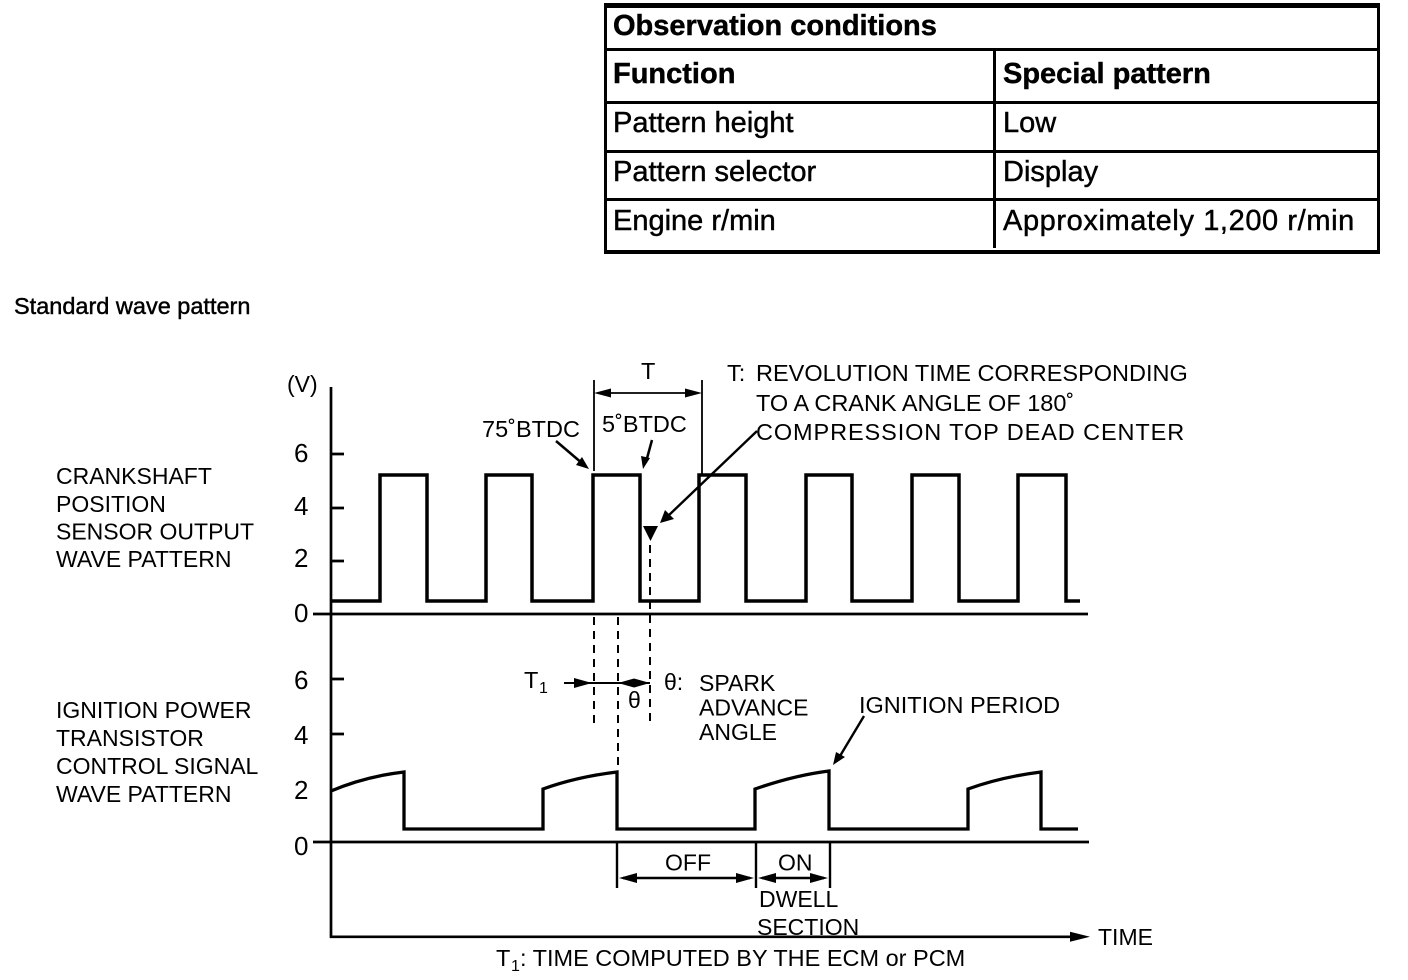 The width and height of the screenshot is (1408, 980). I want to click on svg-text: IGNITION POWER, so click(154, 710).